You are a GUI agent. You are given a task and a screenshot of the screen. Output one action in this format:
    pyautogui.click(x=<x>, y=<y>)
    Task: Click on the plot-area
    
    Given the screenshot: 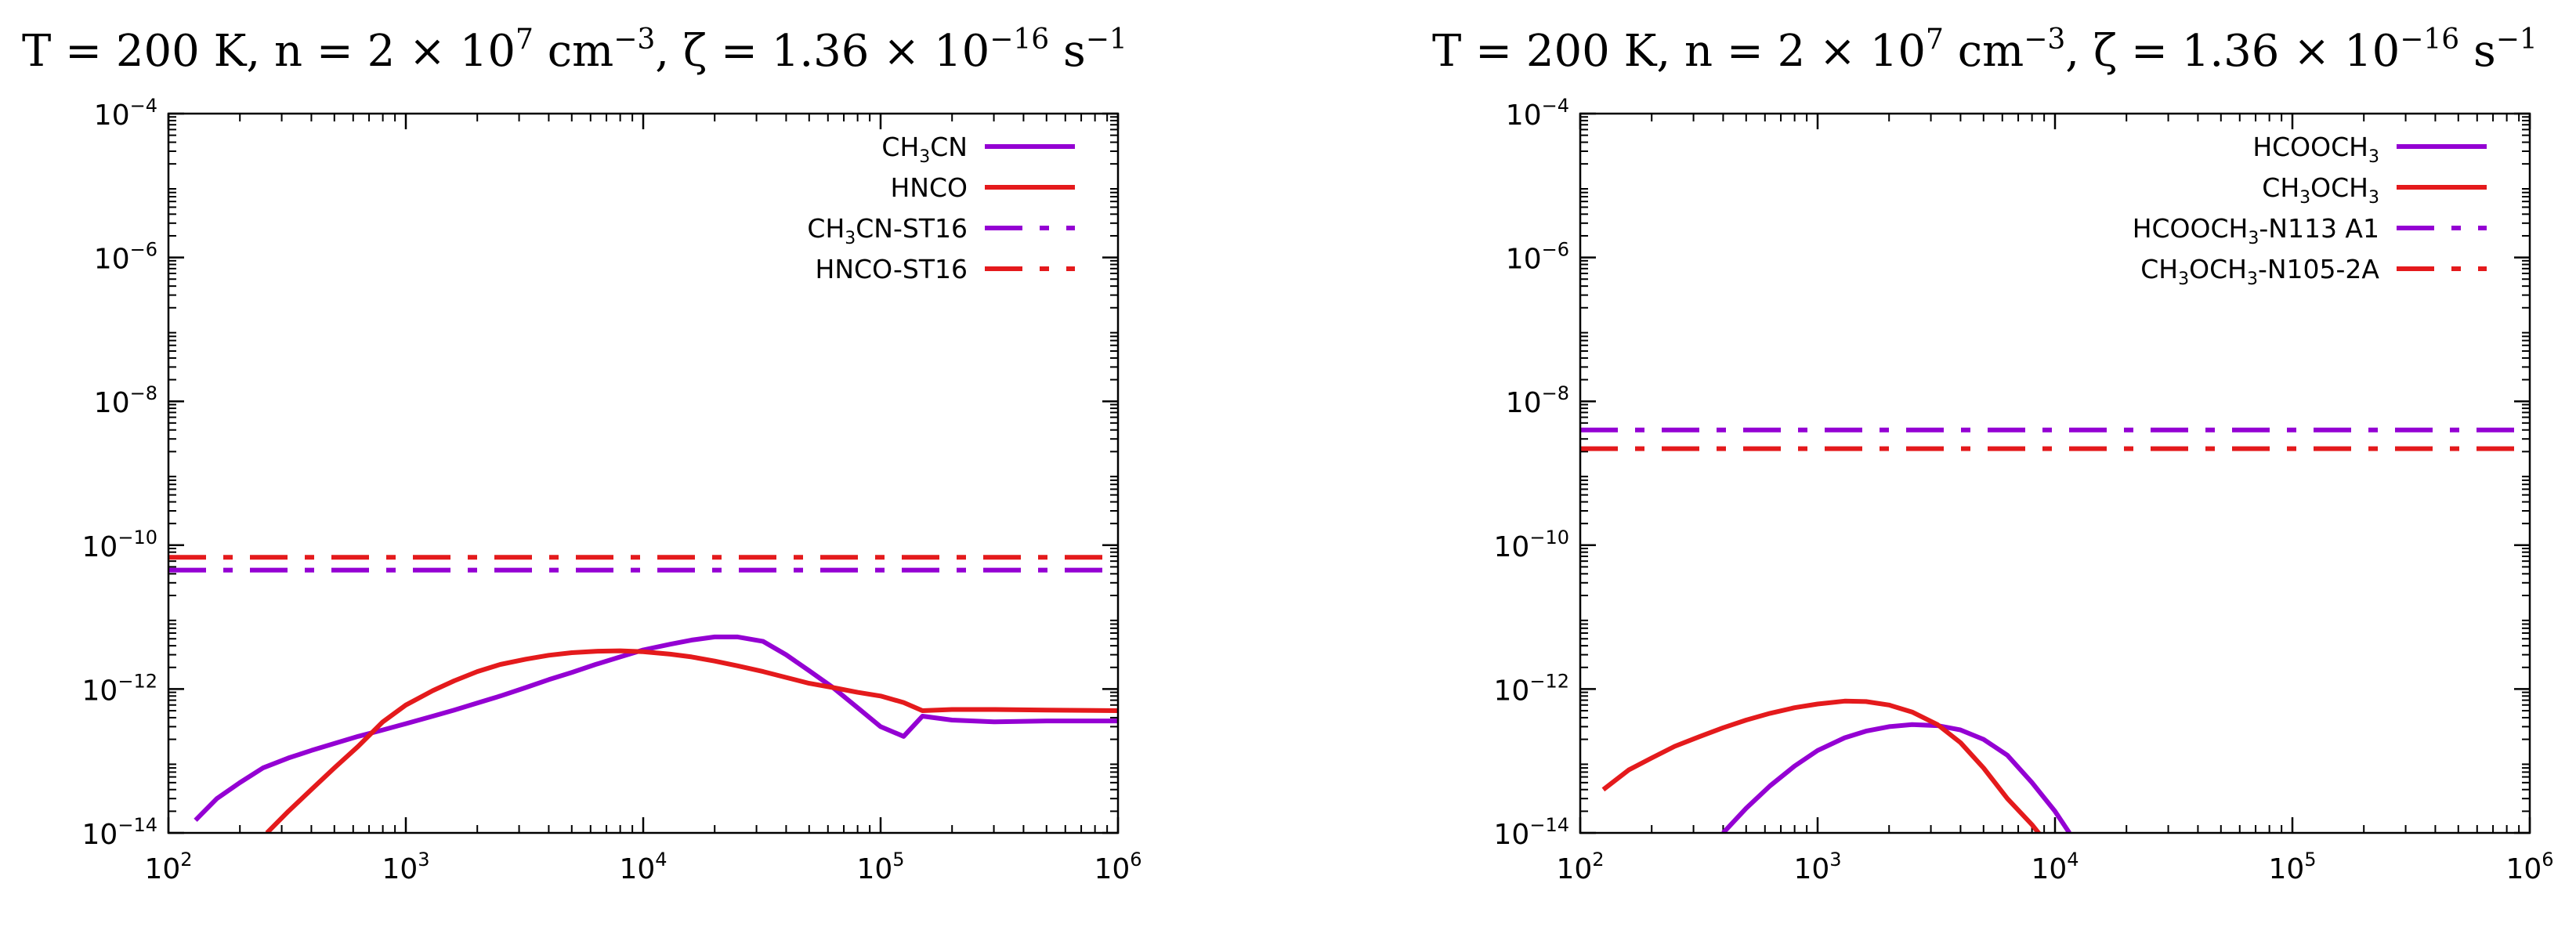 What is the action you would take?
    pyautogui.click(x=643, y=694)
    